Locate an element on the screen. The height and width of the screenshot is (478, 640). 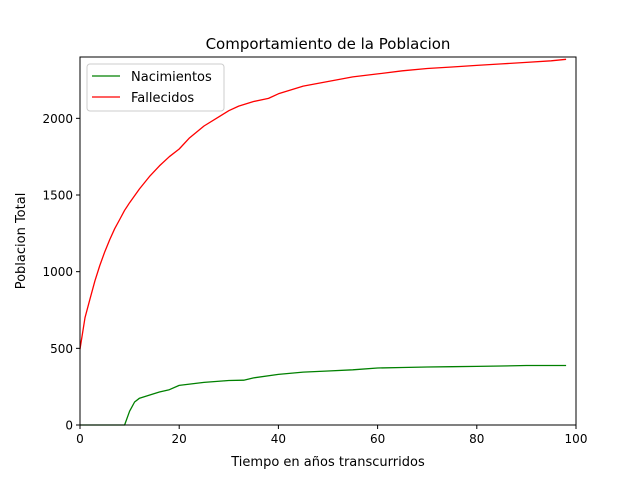
x-tick-label: 80 is located at coordinates (476, 439).